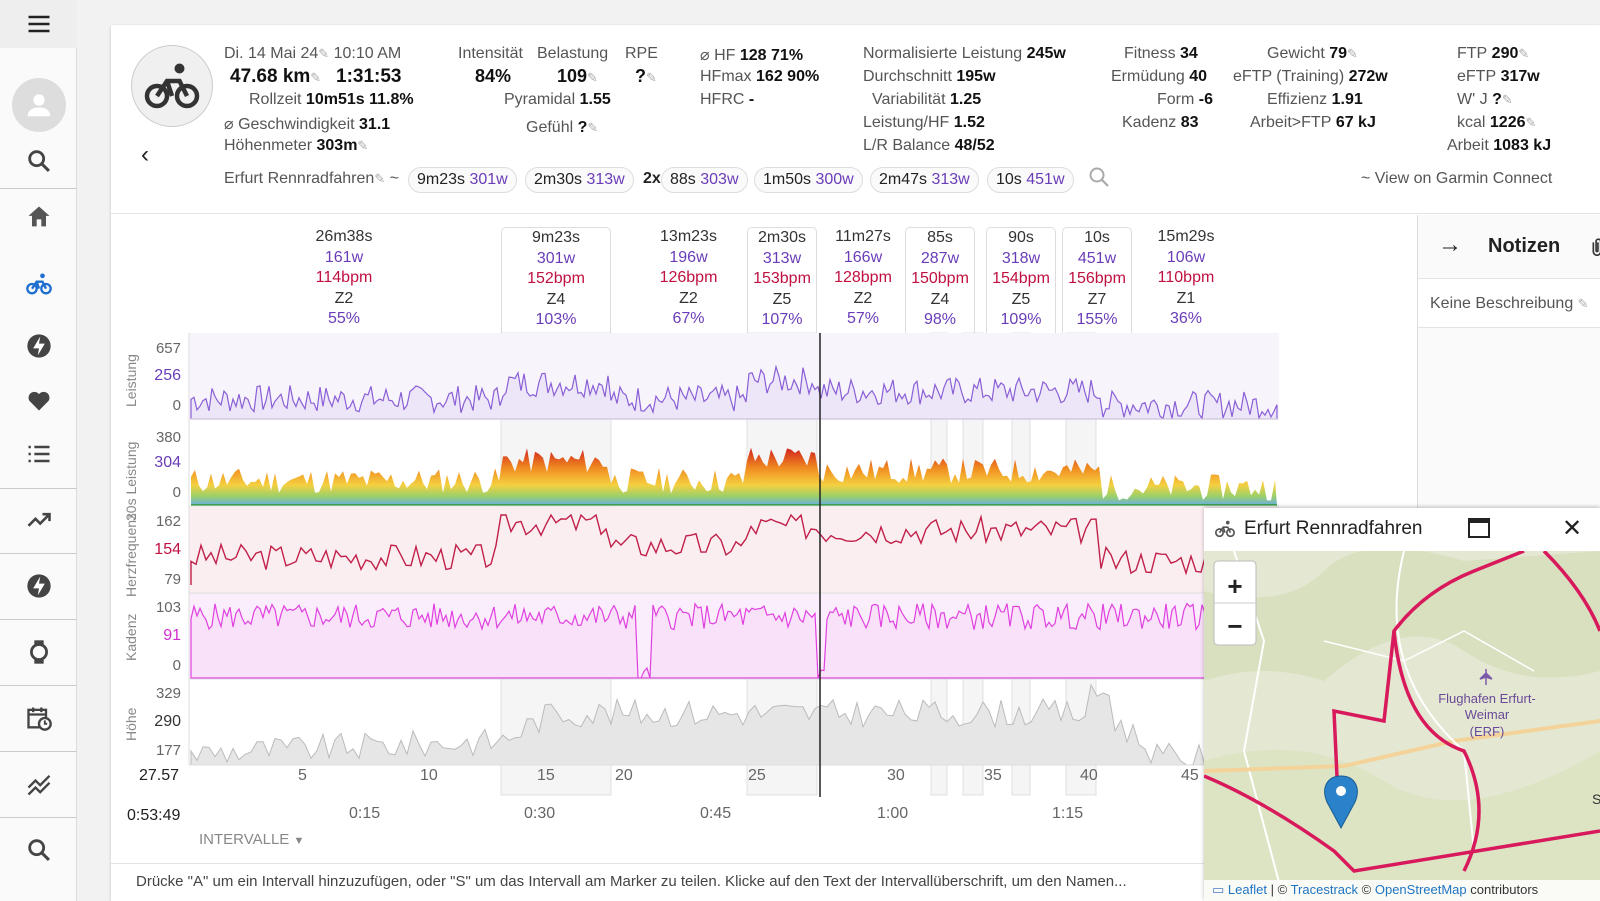  Describe the element at coordinates (38, 217) in the screenshot. I see `home-icon` at that location.